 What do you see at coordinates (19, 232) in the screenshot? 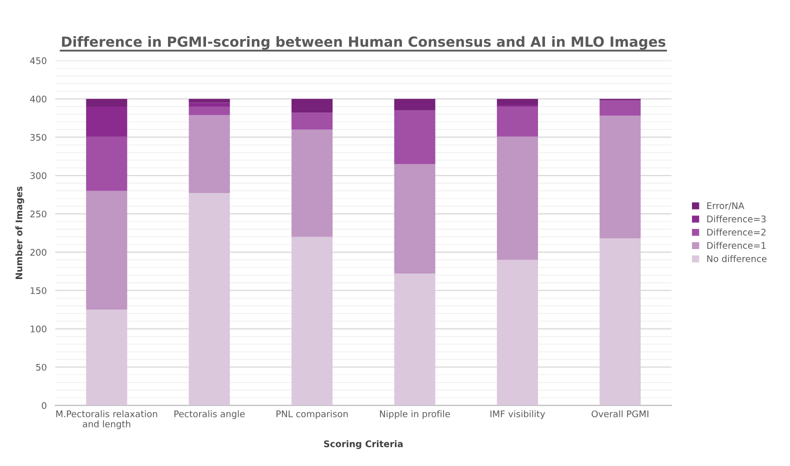
I see `y-axis-title: Number of Images` at bounding box center [19, 232].